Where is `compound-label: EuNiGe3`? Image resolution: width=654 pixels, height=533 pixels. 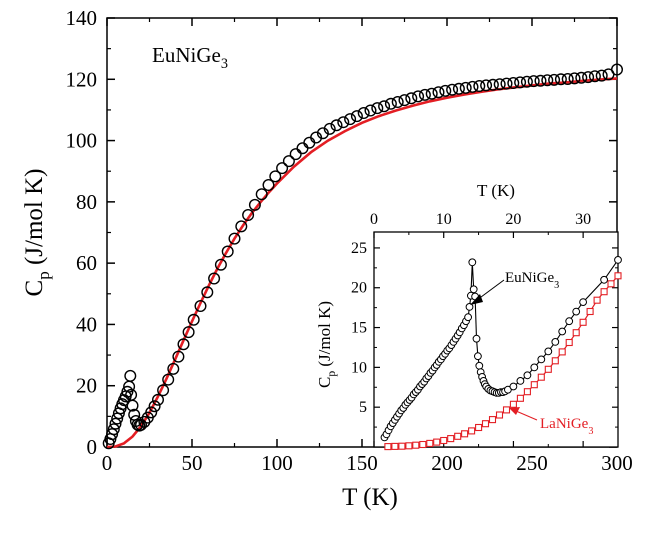
compound-label: EuNiGe3 is located at coordinates (190, 57).